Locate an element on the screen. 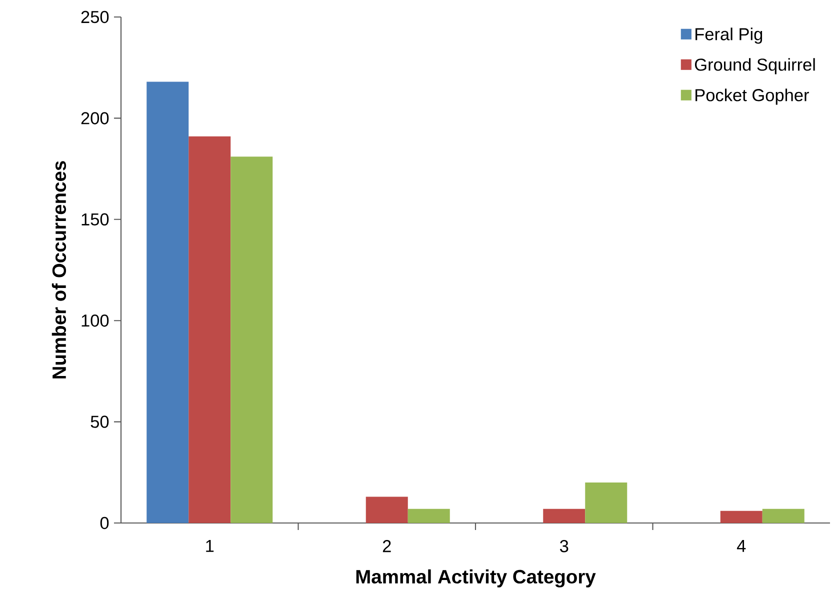  legend-label: Pocket Gopher is located at coordinates (752, 96).